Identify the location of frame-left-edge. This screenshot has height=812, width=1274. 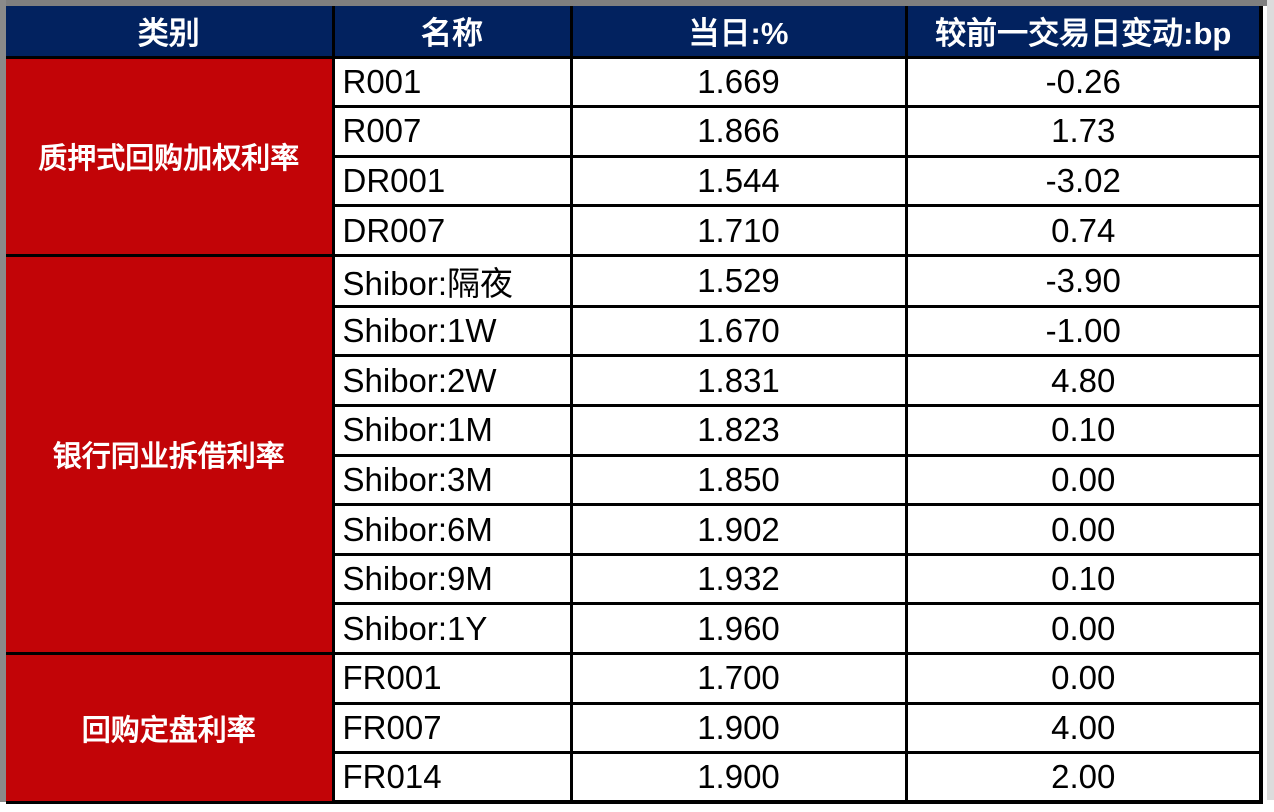
(3, 401).